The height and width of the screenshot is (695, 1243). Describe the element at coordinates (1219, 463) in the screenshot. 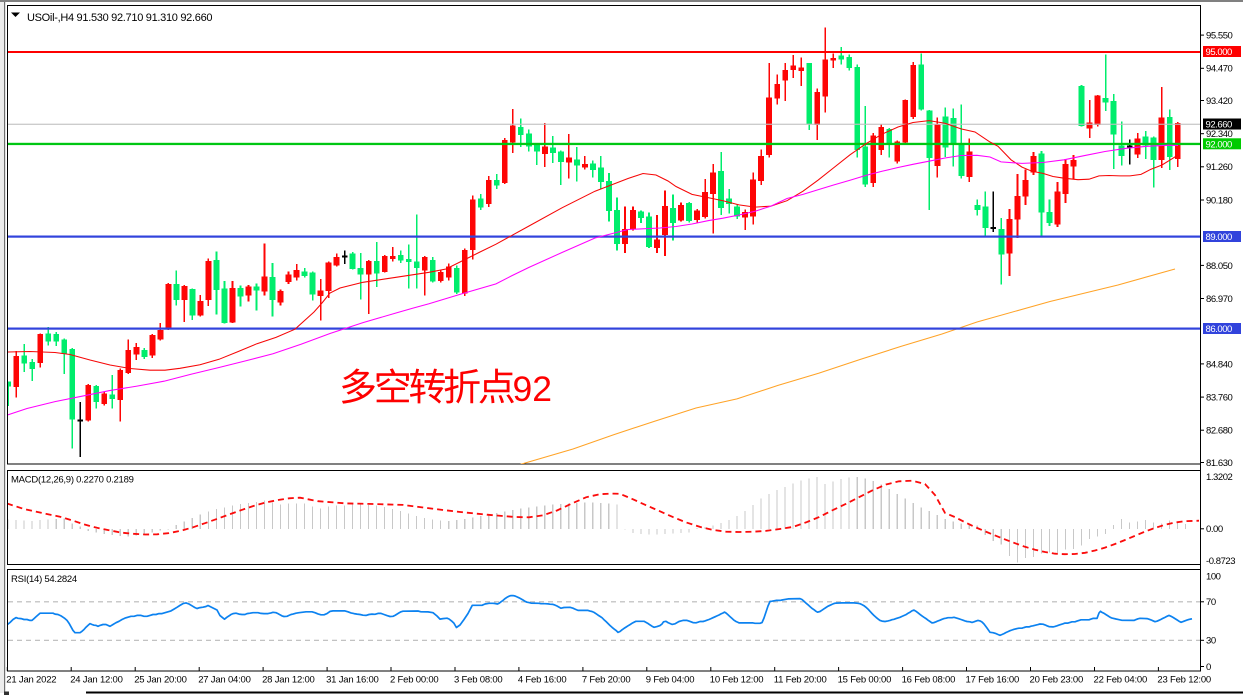

I see `svg-text: 81.630` at that location.